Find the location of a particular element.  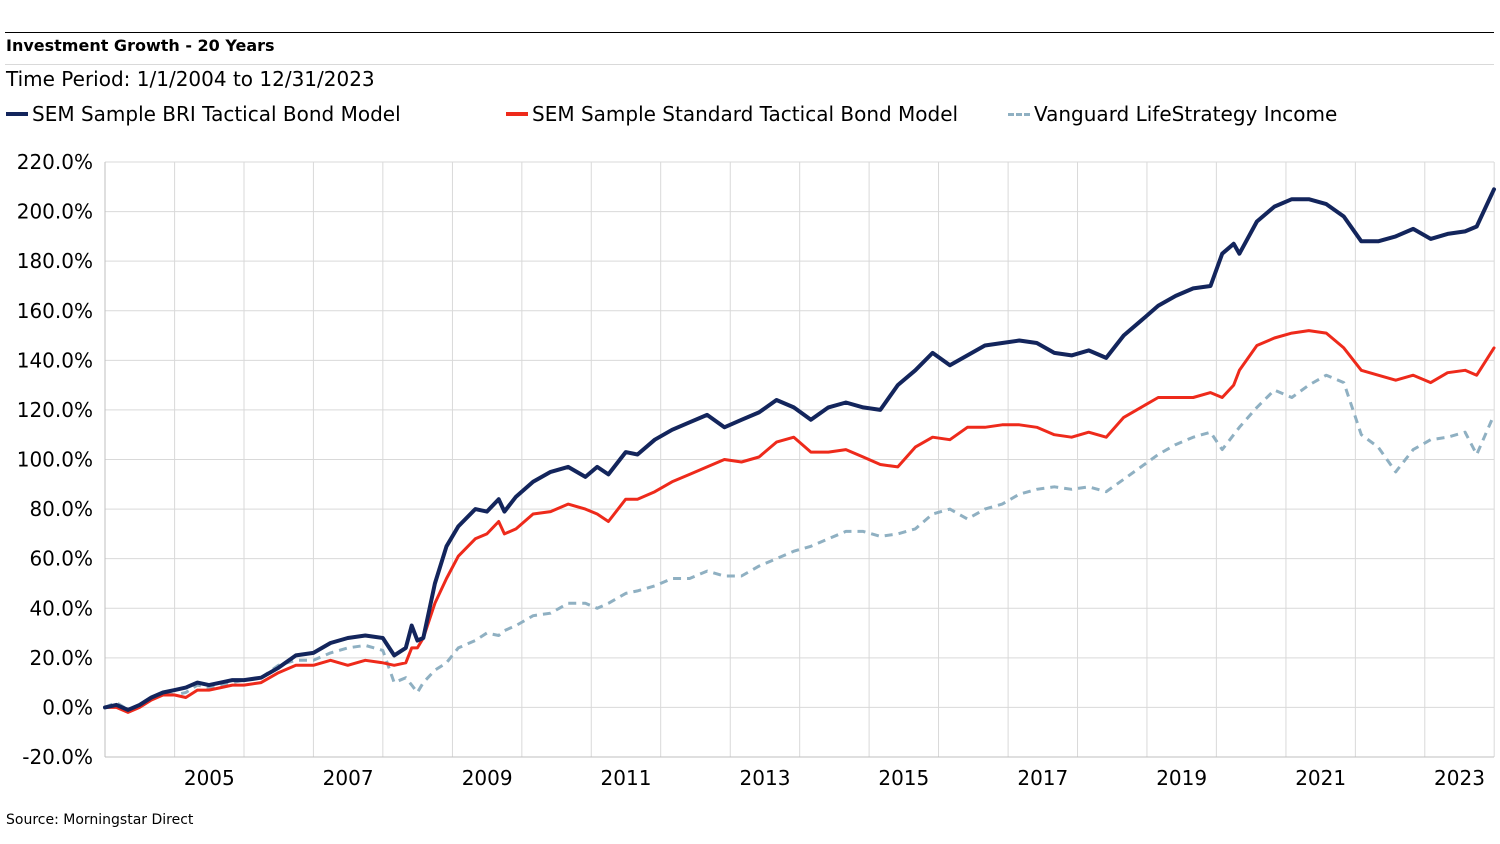

y-tick-label: 180.0% is located at coordinates (55, 261).